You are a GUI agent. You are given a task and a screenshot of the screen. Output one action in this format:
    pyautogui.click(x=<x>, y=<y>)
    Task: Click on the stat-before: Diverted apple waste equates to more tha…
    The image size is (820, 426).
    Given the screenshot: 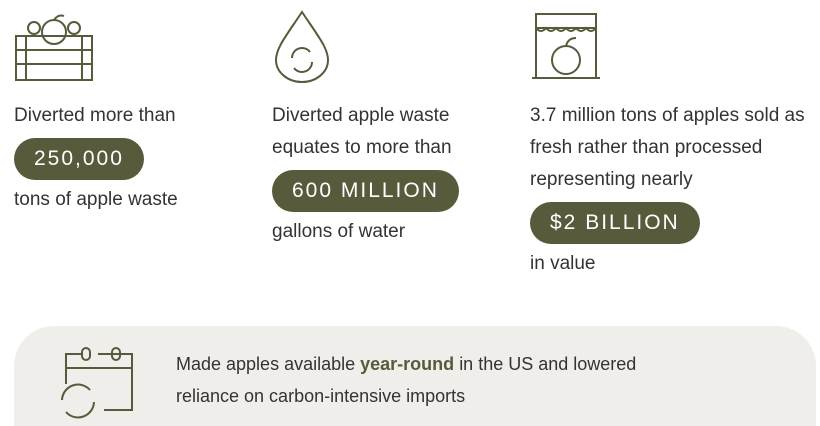 What is the action you would take?
    pyautogui.click(x=362, y=131)
    